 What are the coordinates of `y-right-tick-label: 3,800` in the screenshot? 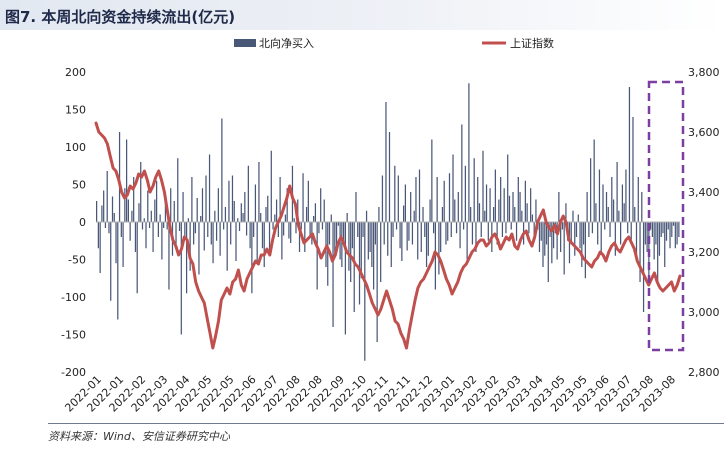 It's located at (704, 72).